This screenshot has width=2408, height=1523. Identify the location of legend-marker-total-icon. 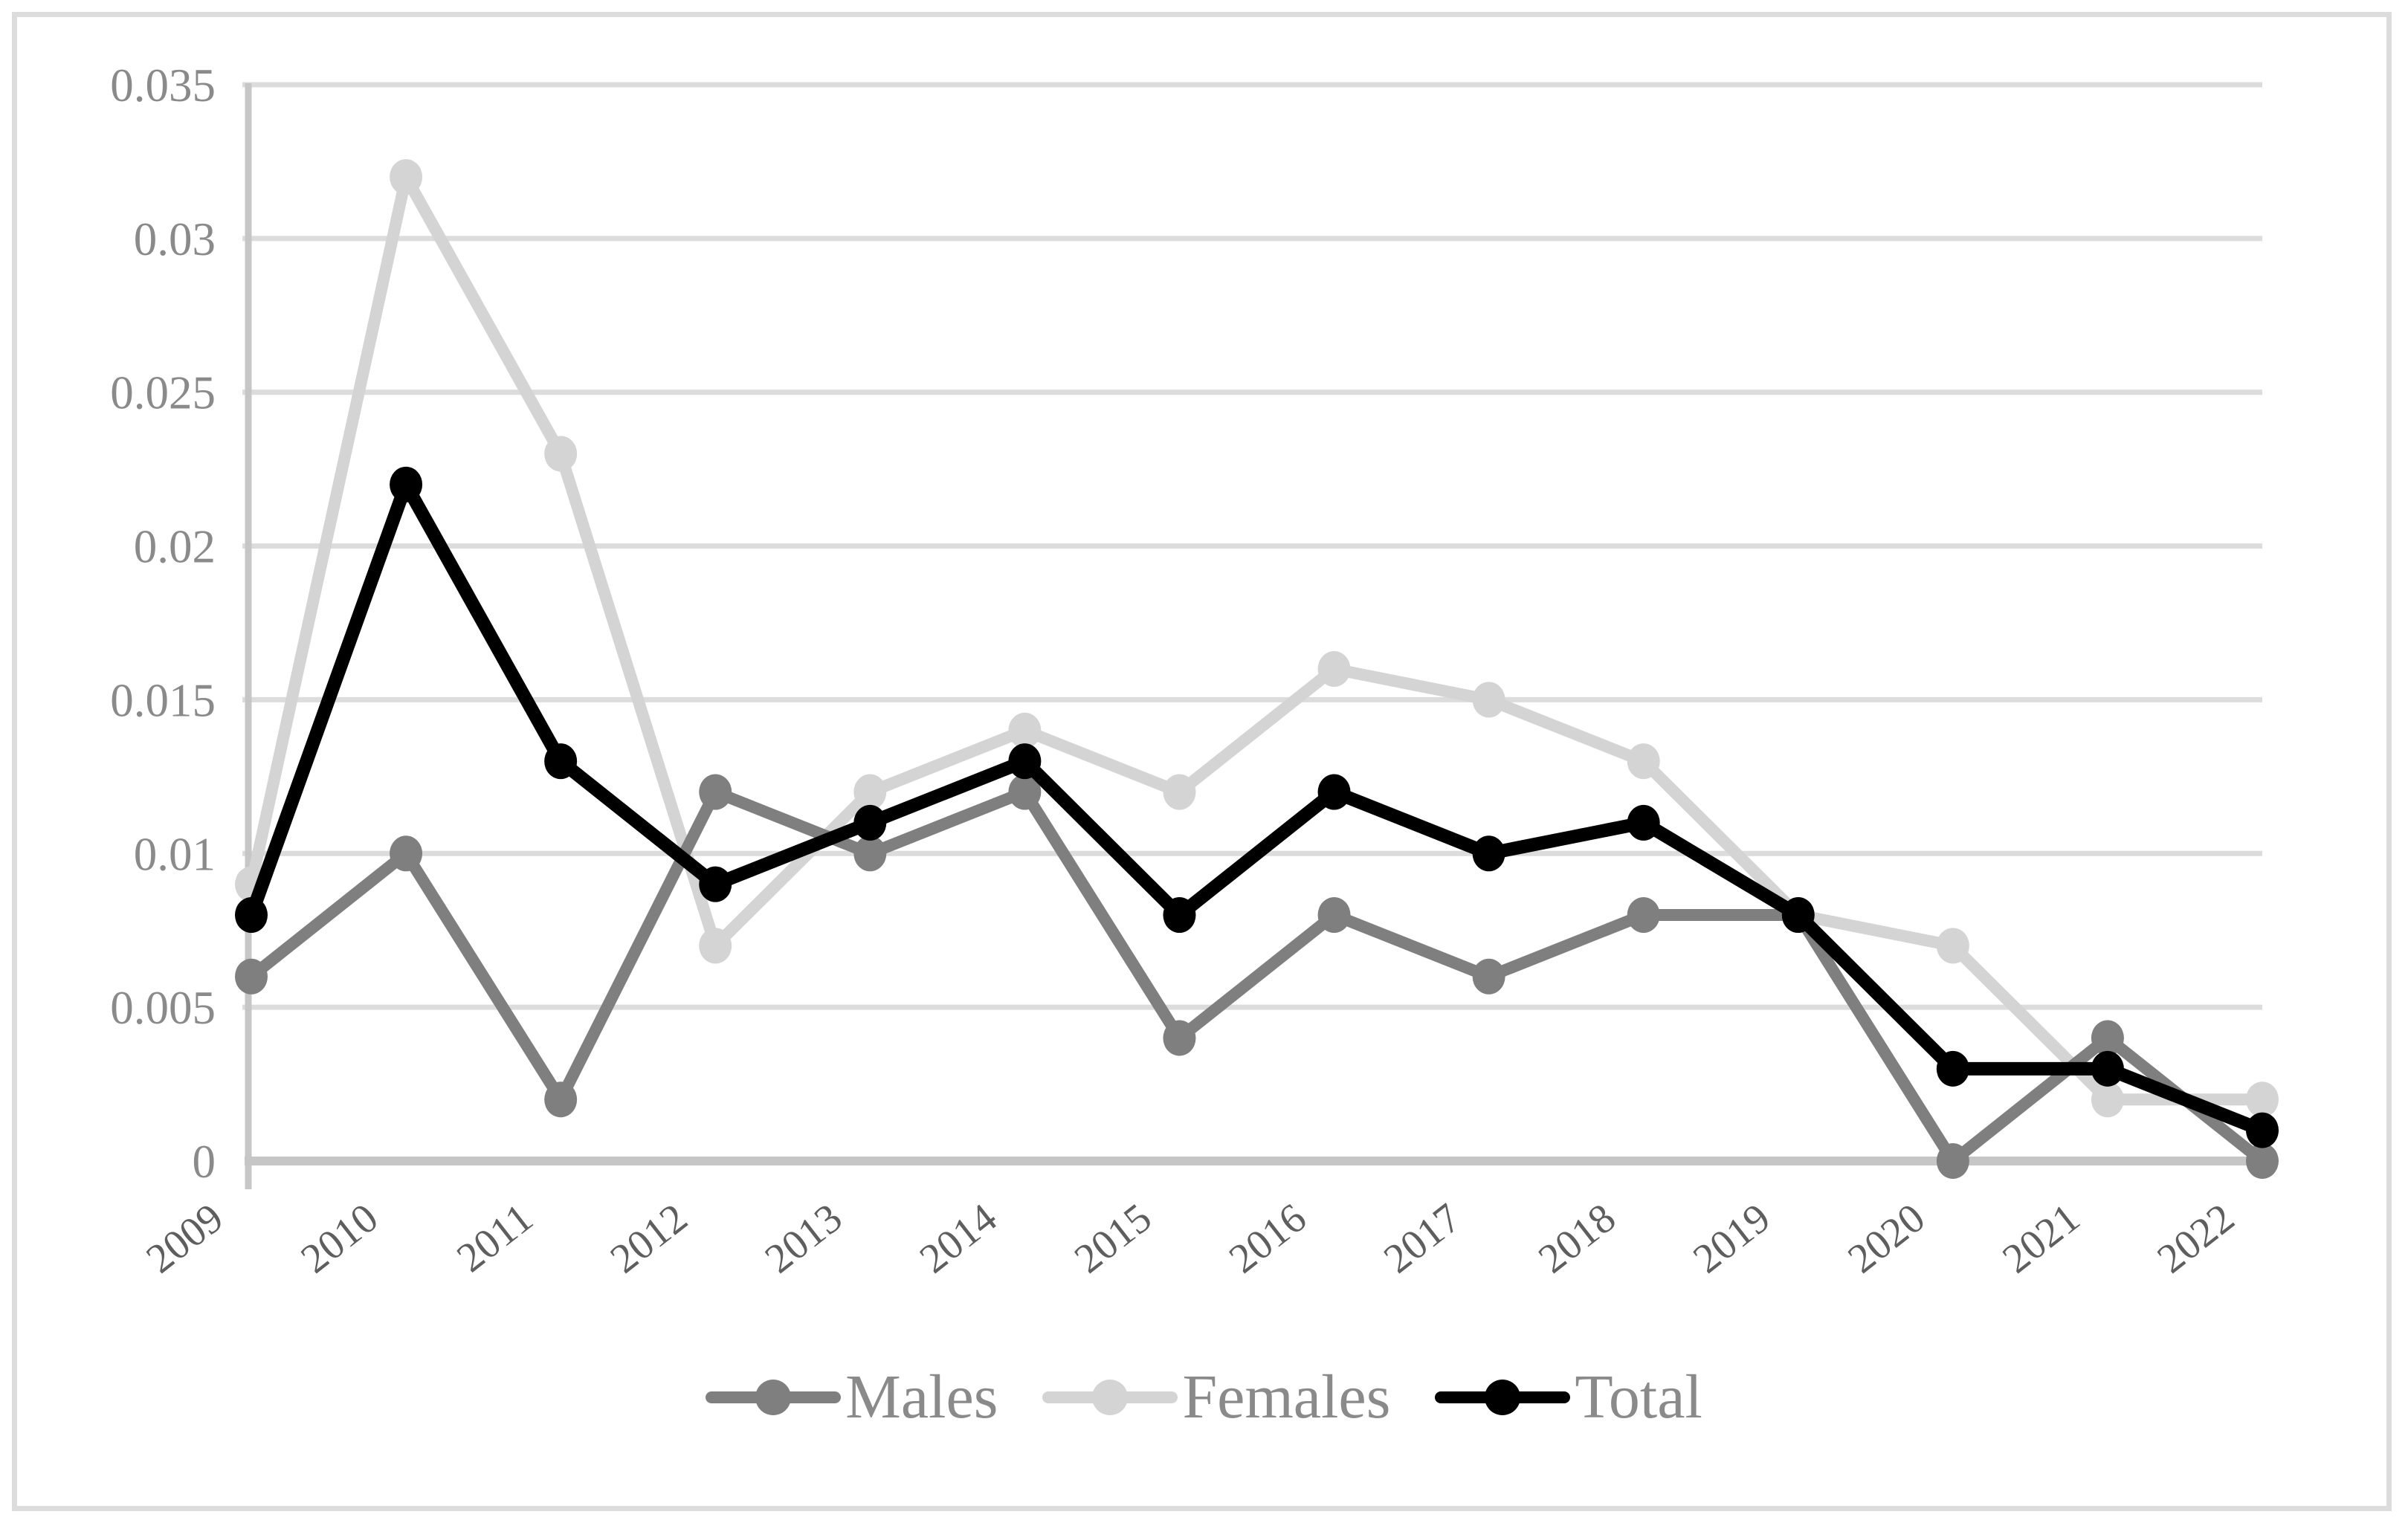
(1503, 1397).